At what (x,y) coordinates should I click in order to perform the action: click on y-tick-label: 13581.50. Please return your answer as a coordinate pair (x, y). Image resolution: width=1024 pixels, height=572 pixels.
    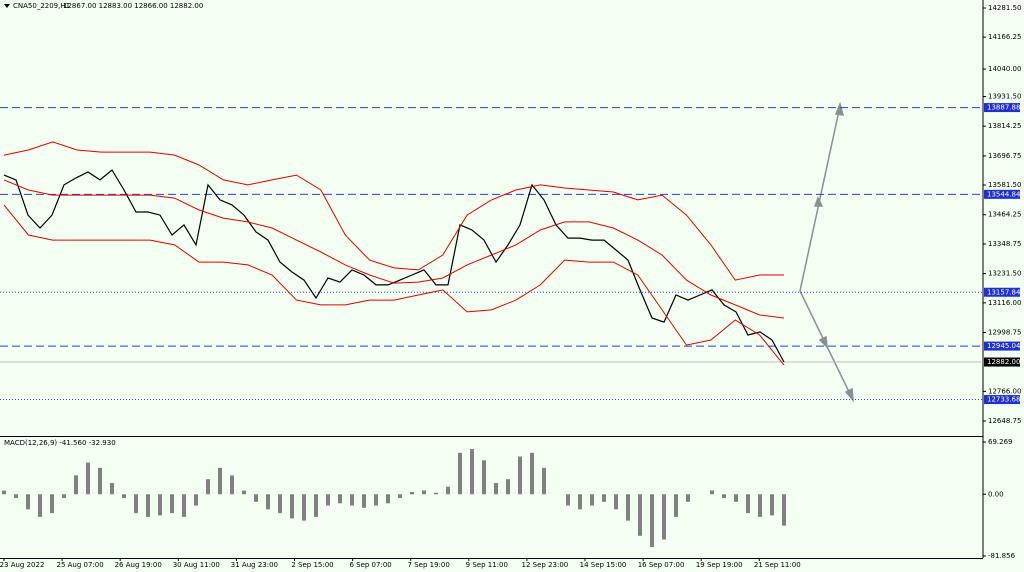
    Looking at the image, I should click on (1004, 185).